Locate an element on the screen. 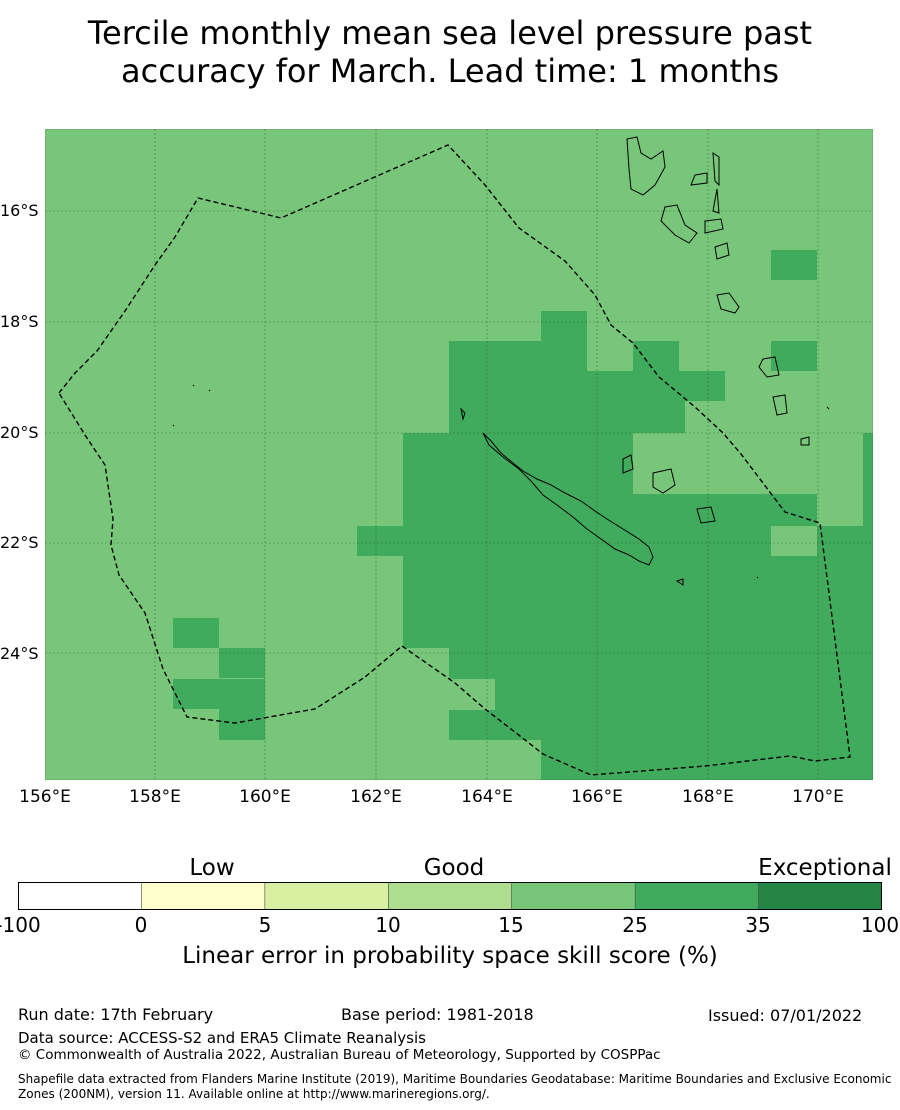  lat-label-18s: 18°S is located at coordinates (19, 321).